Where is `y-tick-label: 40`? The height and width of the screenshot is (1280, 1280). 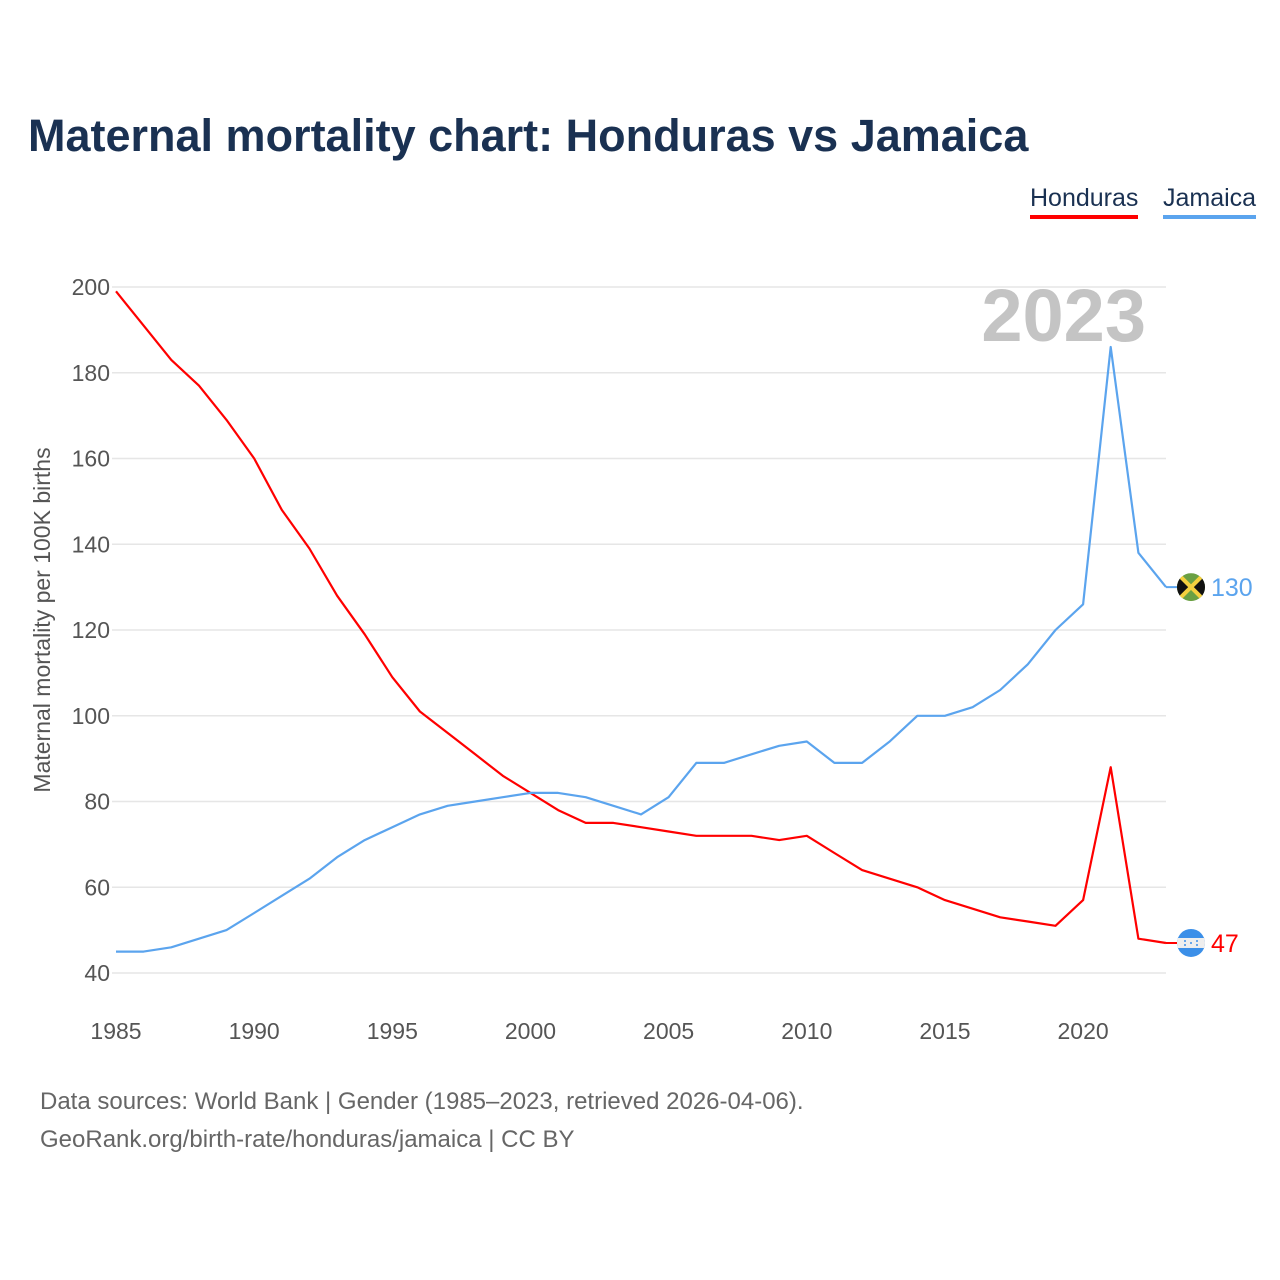
y-tick-label: 40 is located at coordinates (97, 973).